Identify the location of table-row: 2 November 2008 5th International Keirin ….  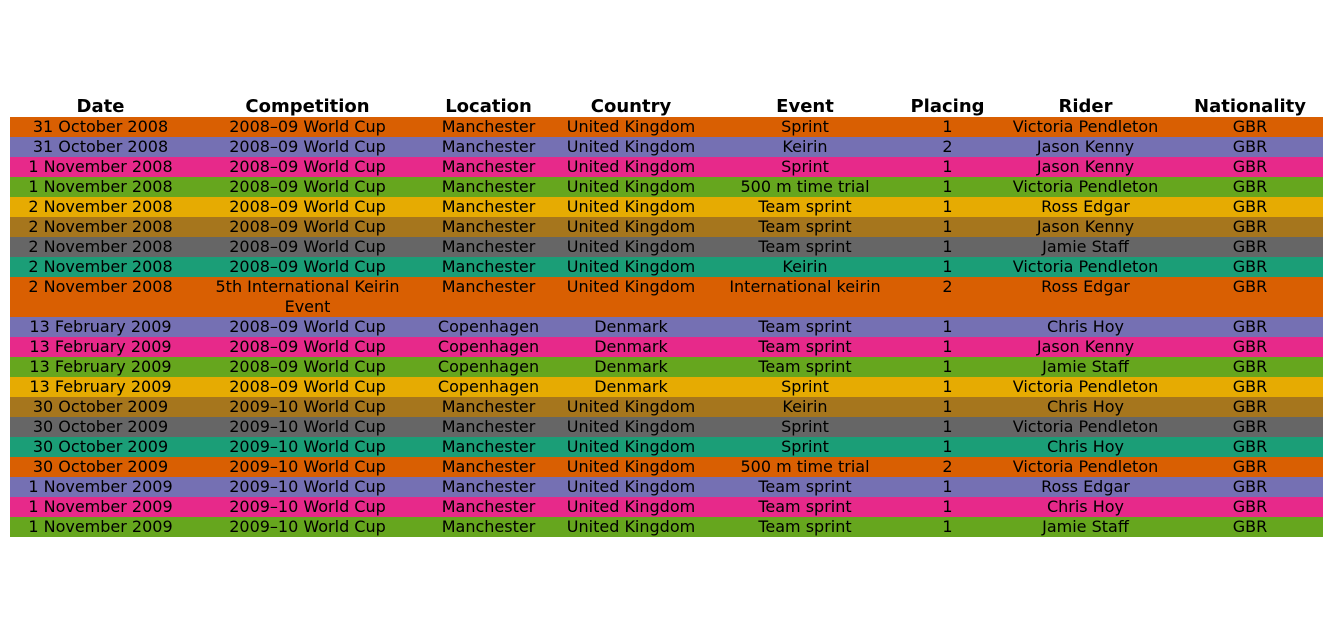
(666, 297).